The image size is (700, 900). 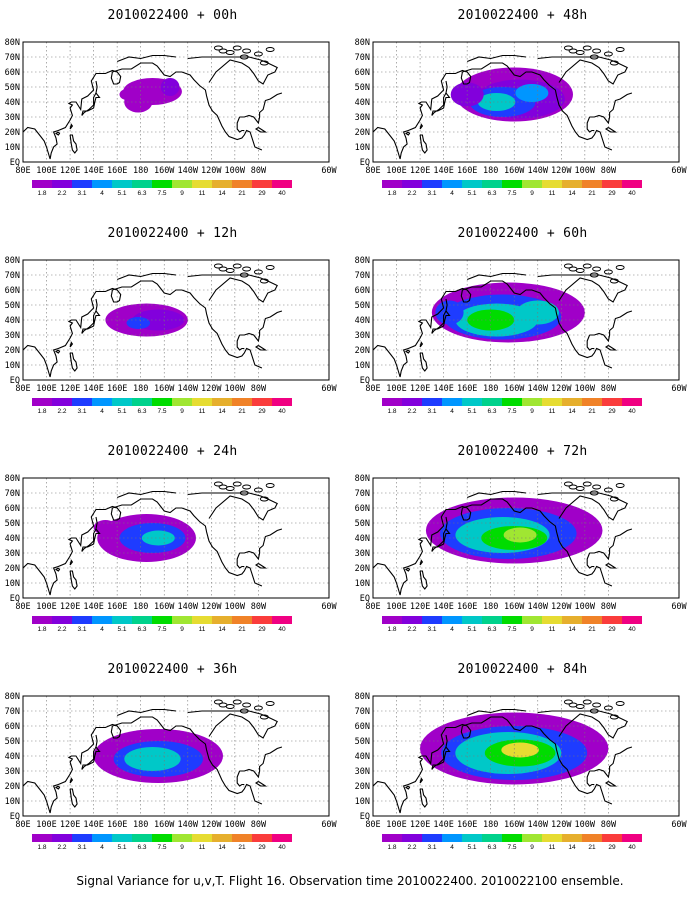 What do you see at coordinates (585, 607) in the screenshot?
I see `lon-tick-label: 100W` at bounding box center [585, 607].